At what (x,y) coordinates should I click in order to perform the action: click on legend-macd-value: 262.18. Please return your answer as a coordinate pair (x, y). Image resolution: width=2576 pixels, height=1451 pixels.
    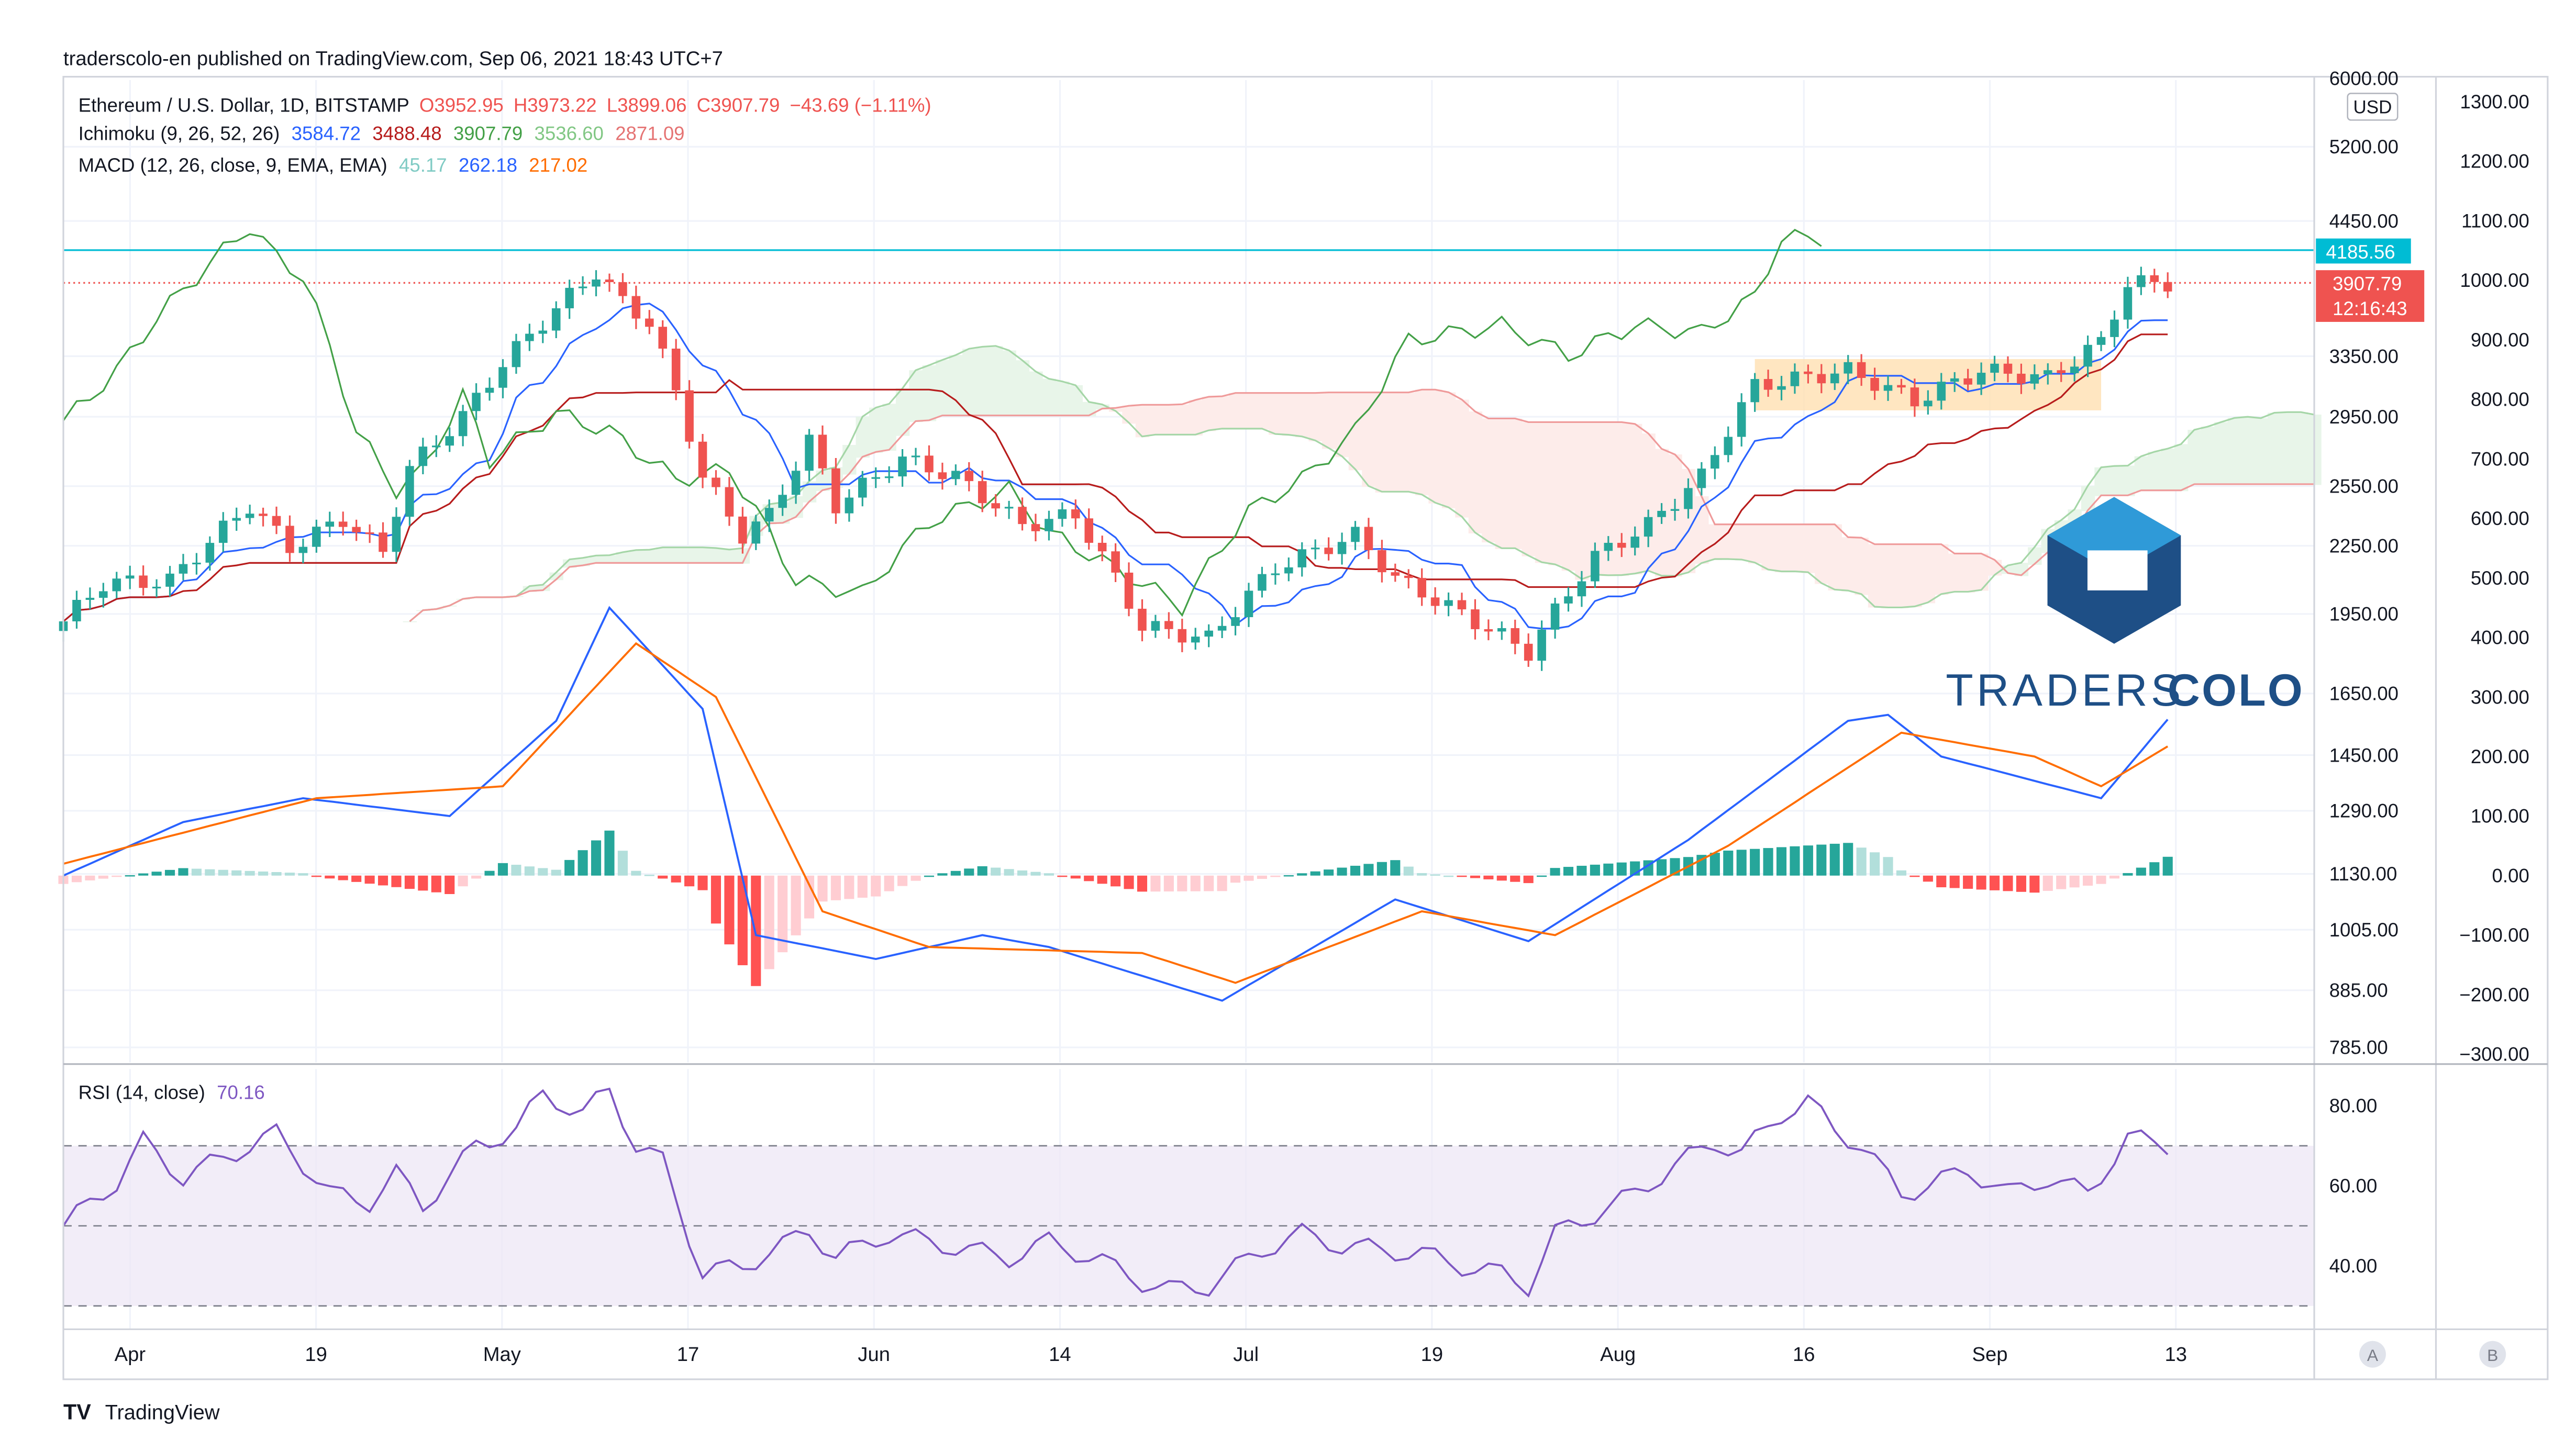
    Looking at the image, I should click on (488, 165).